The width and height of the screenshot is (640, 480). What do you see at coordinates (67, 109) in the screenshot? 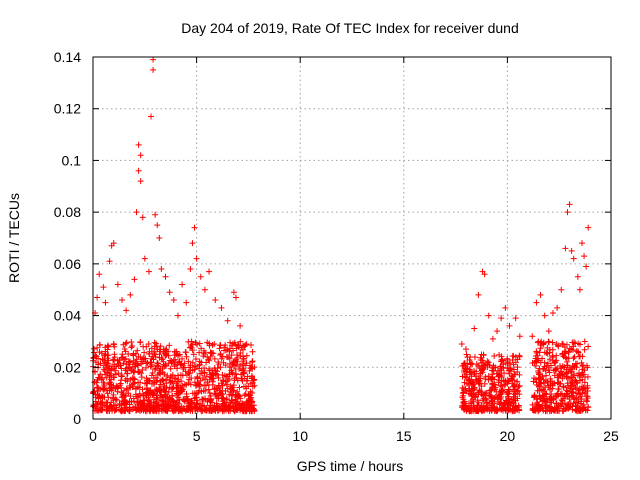
I see `y-tick-label: 0.12` at bounding box center [67, 109].